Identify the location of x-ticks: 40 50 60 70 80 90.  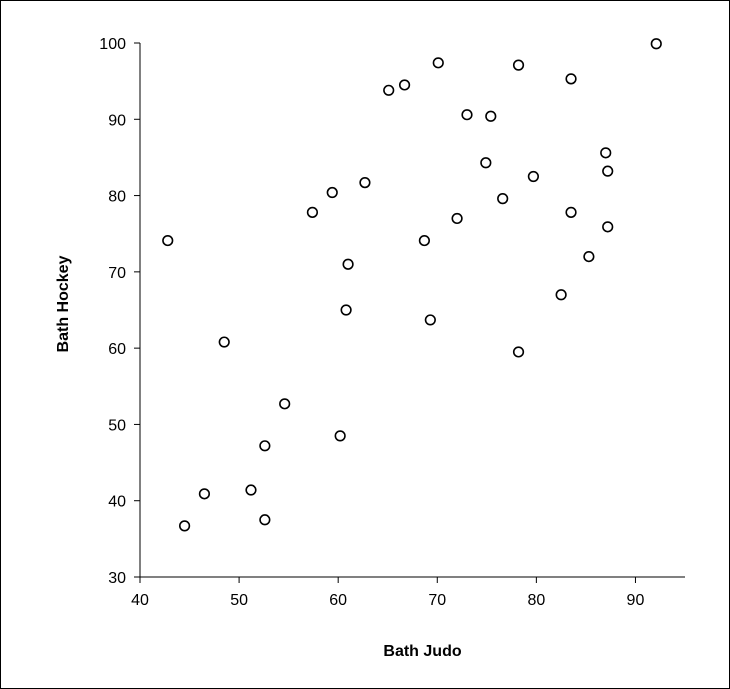
(387, 593).